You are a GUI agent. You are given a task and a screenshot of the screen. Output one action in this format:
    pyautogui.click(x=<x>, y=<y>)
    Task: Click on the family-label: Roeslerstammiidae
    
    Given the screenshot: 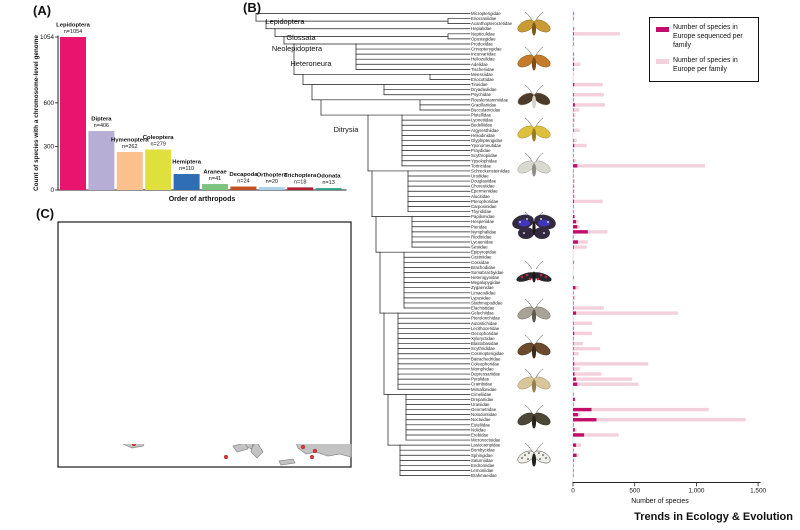 What is the action you would take?
    pyautogui.click(x=490, y=99)
    